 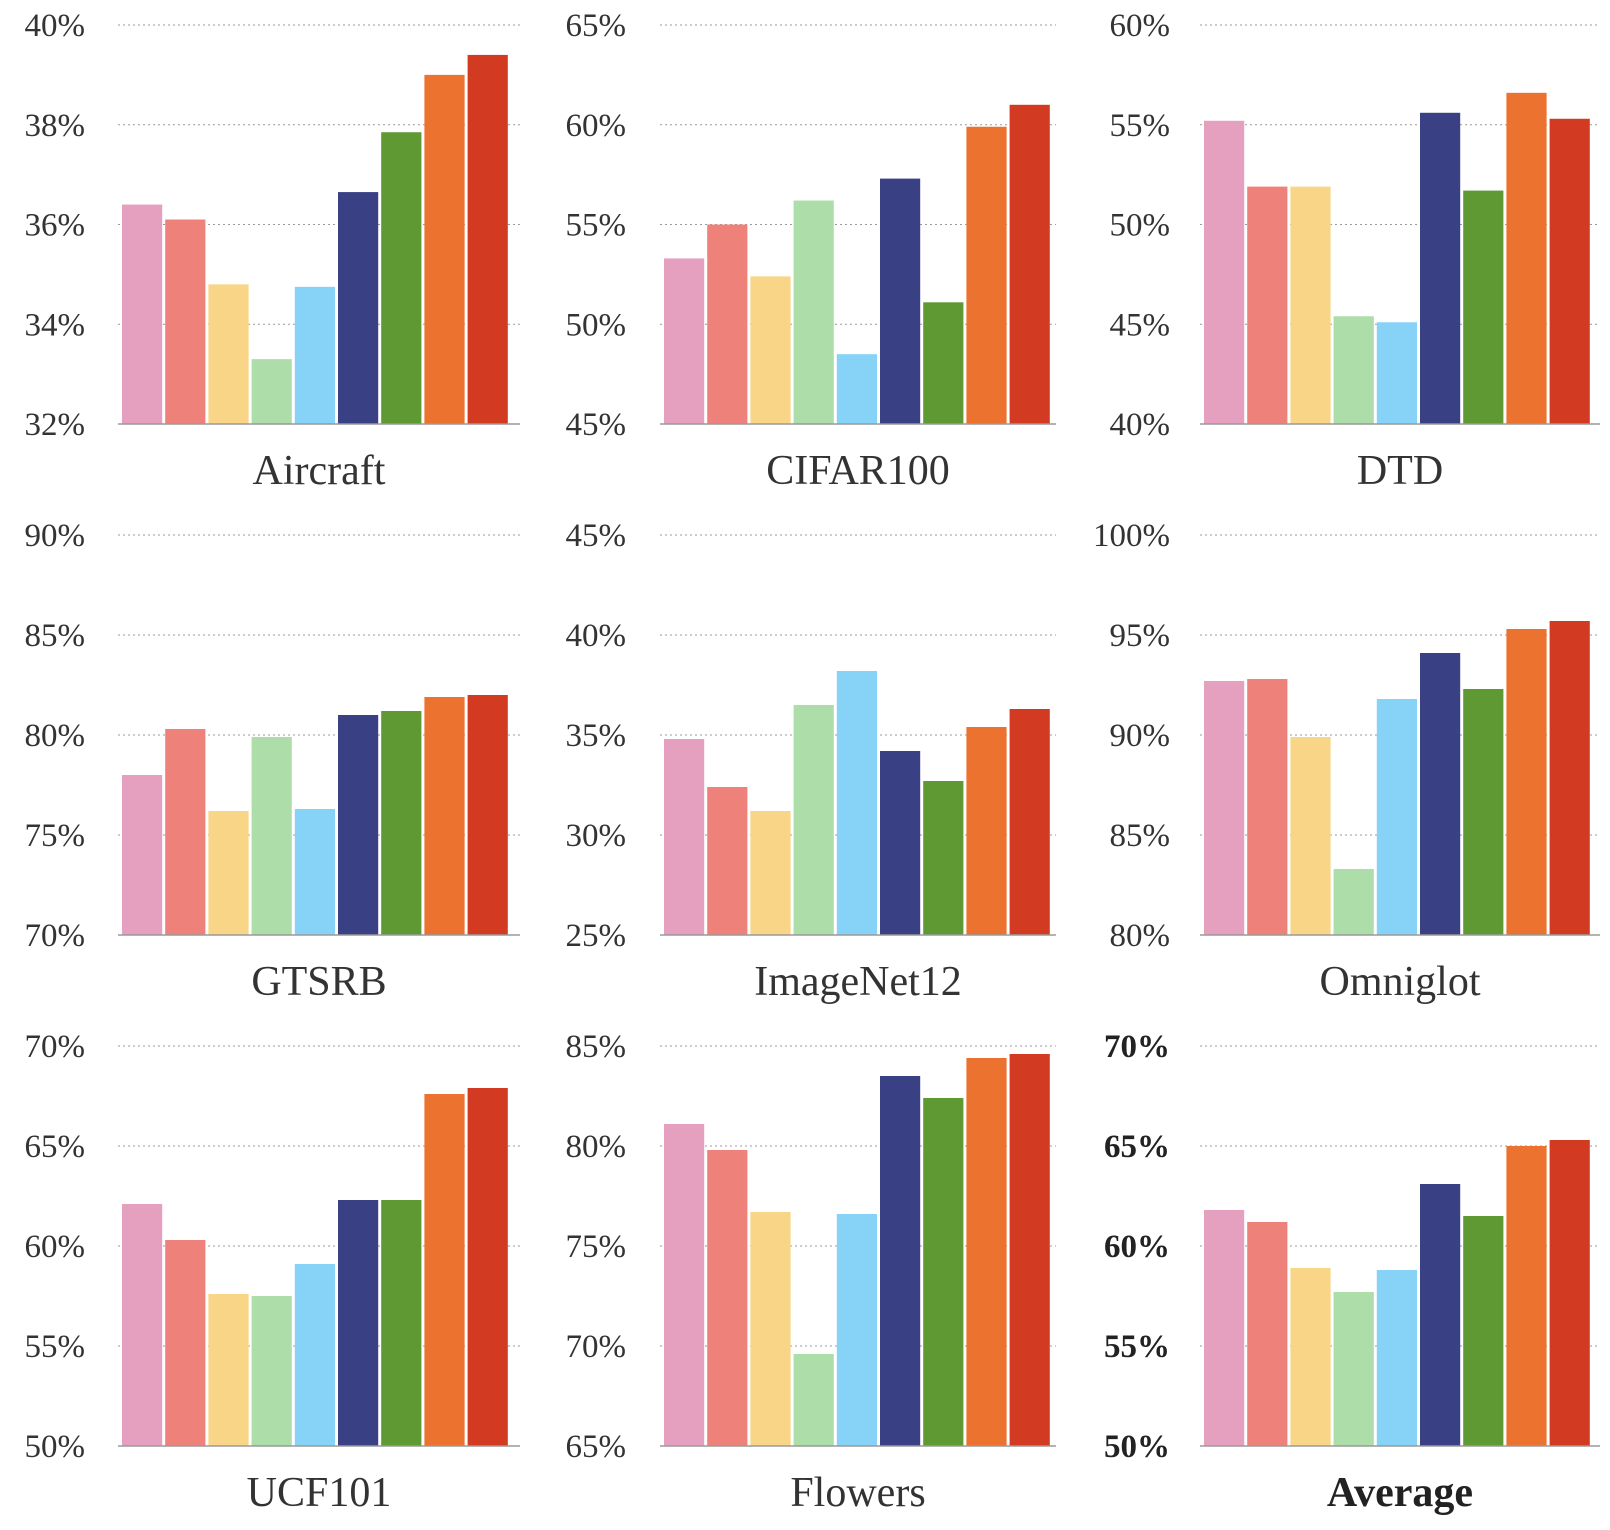 What do you see at coordinates (811, 761) in the screenshot?
I see `panel-imagenet12: 45% 40% 35% 30% 25% ImageNet12` at bounding box center [811, 761].